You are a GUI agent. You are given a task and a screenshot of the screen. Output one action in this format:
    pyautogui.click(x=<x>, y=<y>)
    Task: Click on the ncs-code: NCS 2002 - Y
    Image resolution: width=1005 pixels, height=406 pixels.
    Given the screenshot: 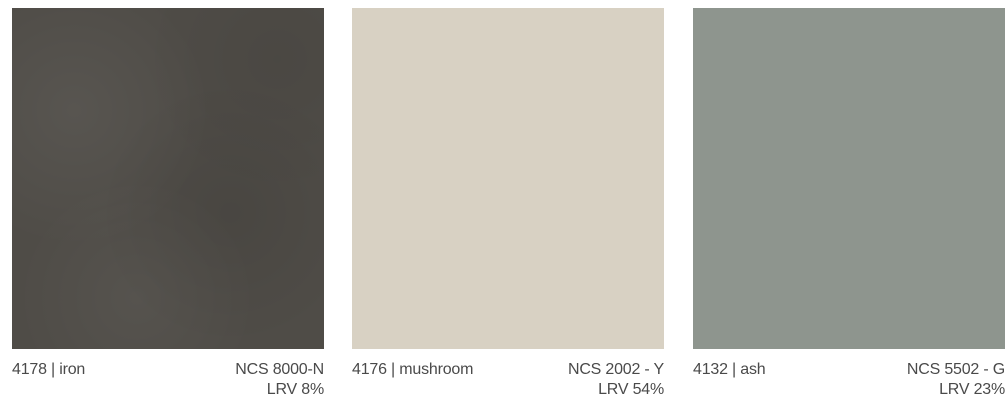 What is the action you would take?
    pyautogui.click(x=615, y=369)
    